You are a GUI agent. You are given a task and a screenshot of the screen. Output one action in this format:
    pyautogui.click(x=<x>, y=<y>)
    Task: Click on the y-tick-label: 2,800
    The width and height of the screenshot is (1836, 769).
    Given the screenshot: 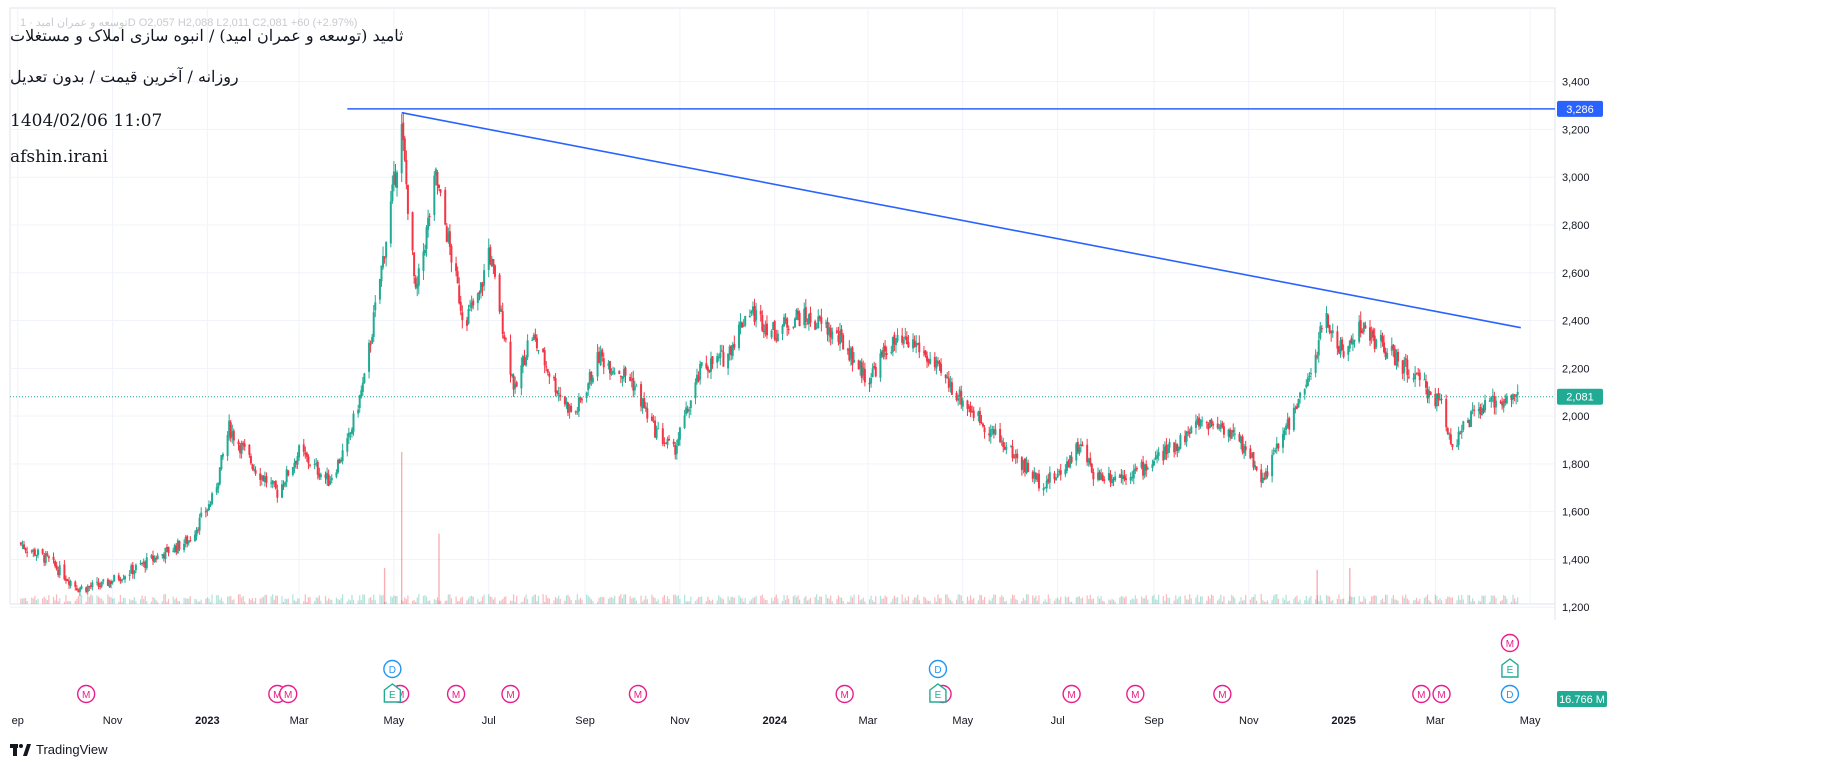 What is the action you would take?
    pyautogui.click(x=1576, y=226)
    